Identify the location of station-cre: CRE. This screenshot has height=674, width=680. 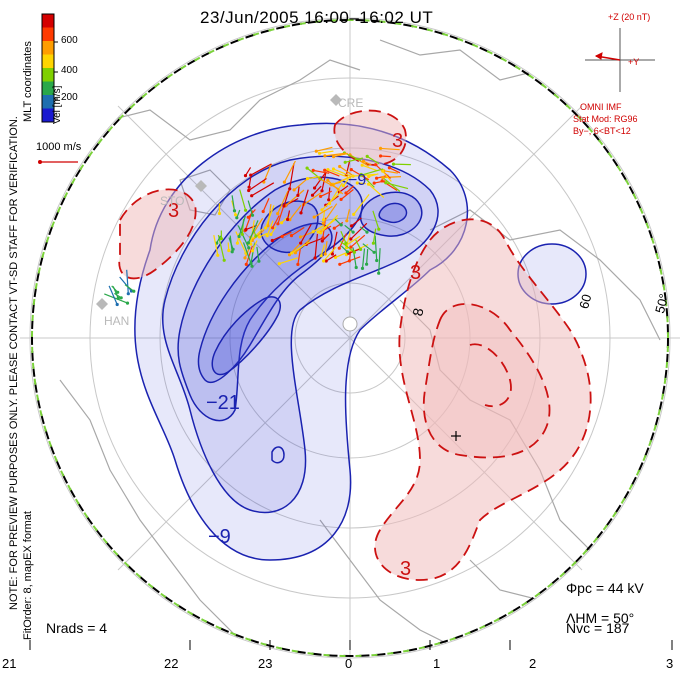
(351, 103).